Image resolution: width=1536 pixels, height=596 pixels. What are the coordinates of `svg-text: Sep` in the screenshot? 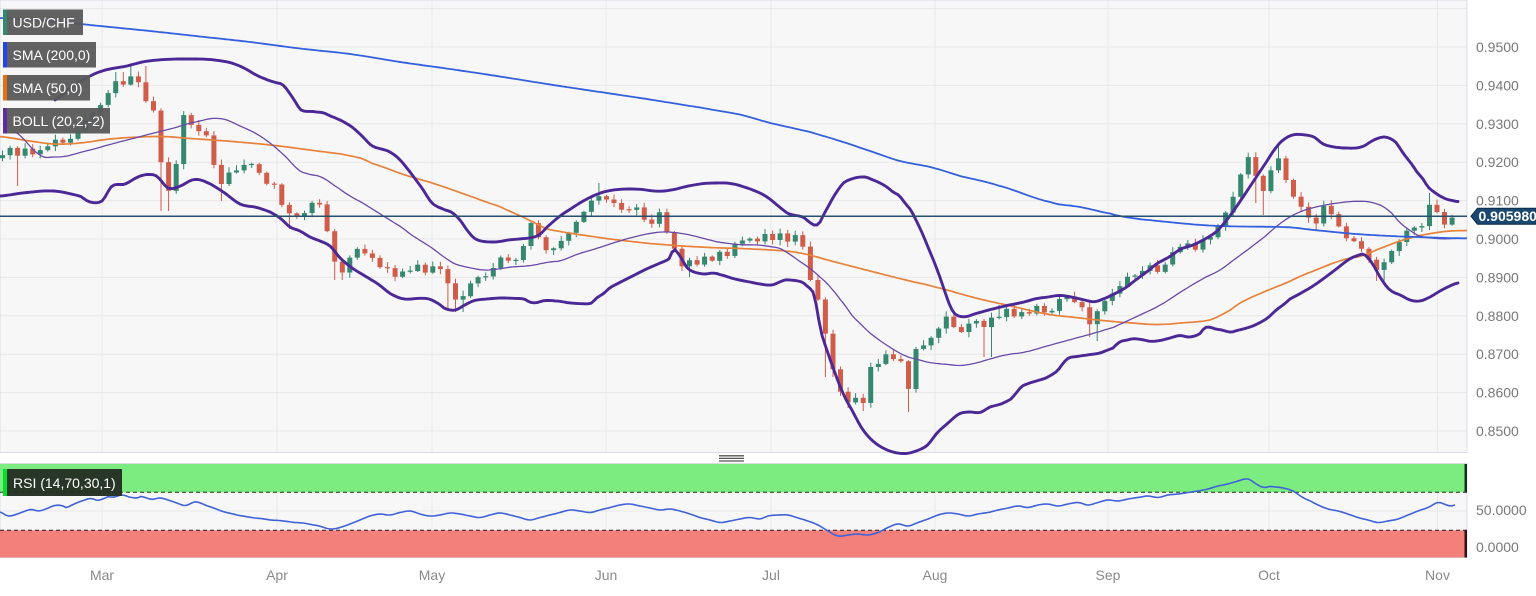 It's located at (1108, 575).